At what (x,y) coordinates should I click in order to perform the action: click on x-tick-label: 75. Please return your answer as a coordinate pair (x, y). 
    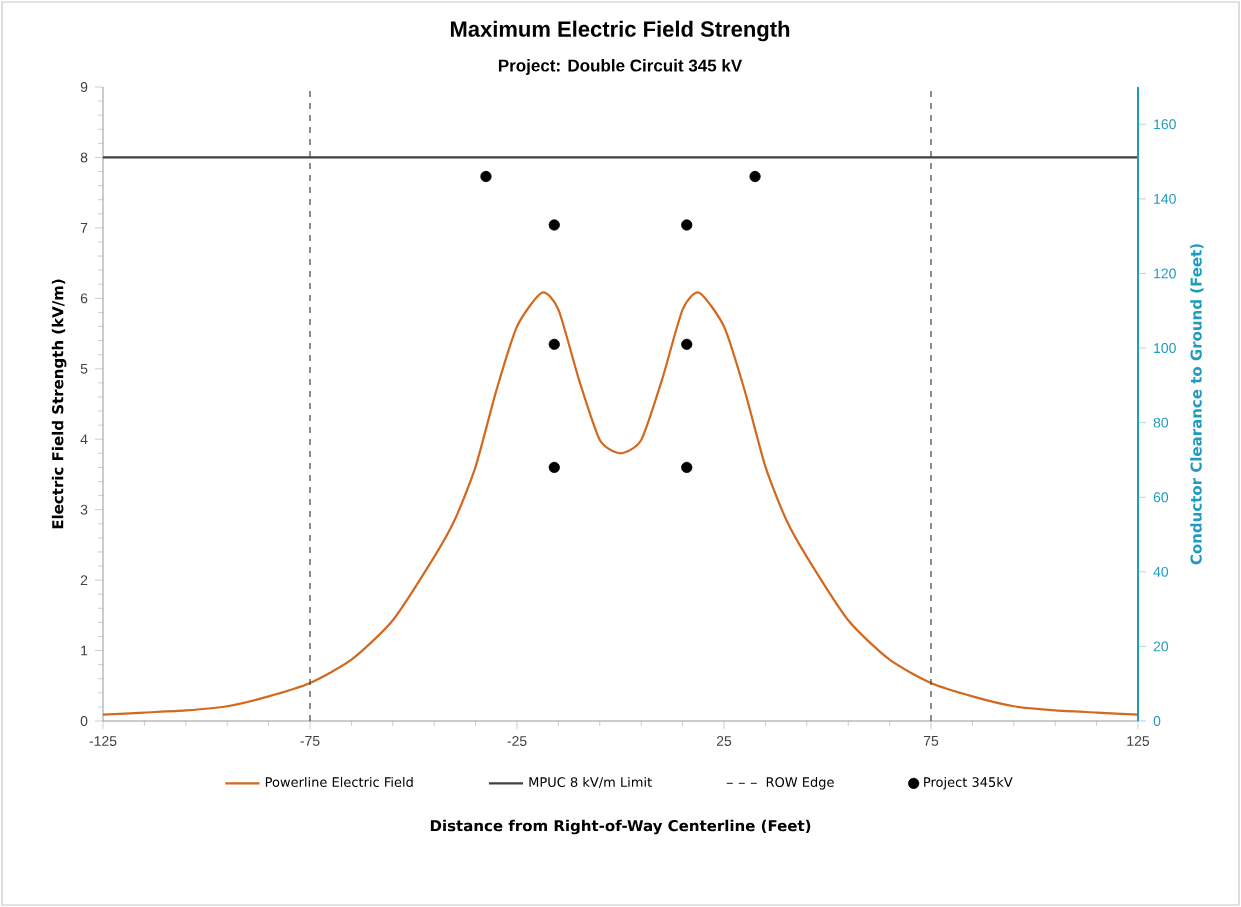
    Looking at the image, I should click on (931, 741).